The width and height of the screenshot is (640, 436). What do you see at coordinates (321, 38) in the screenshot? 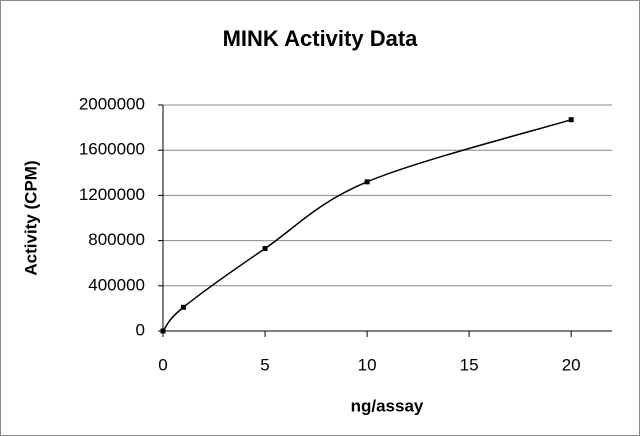
I see `chart-title: MINK Activity Data` at bounding box center [321, 38].